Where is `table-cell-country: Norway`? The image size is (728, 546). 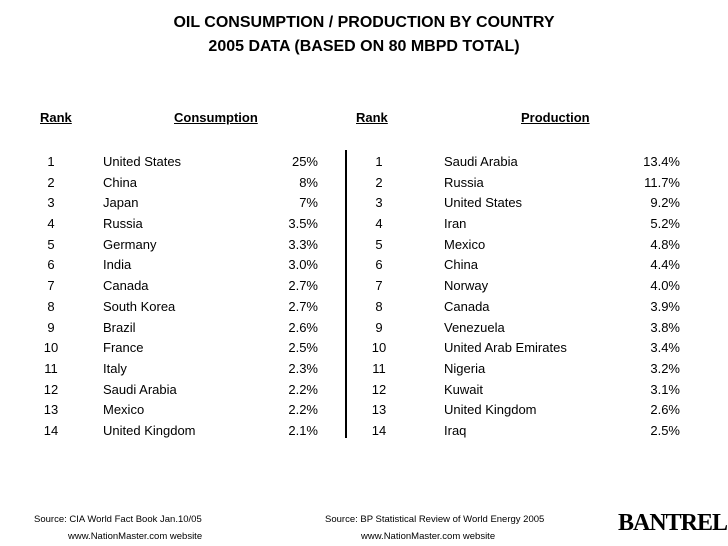 table-cell-country: Norway is located at coordinates (466, 286).